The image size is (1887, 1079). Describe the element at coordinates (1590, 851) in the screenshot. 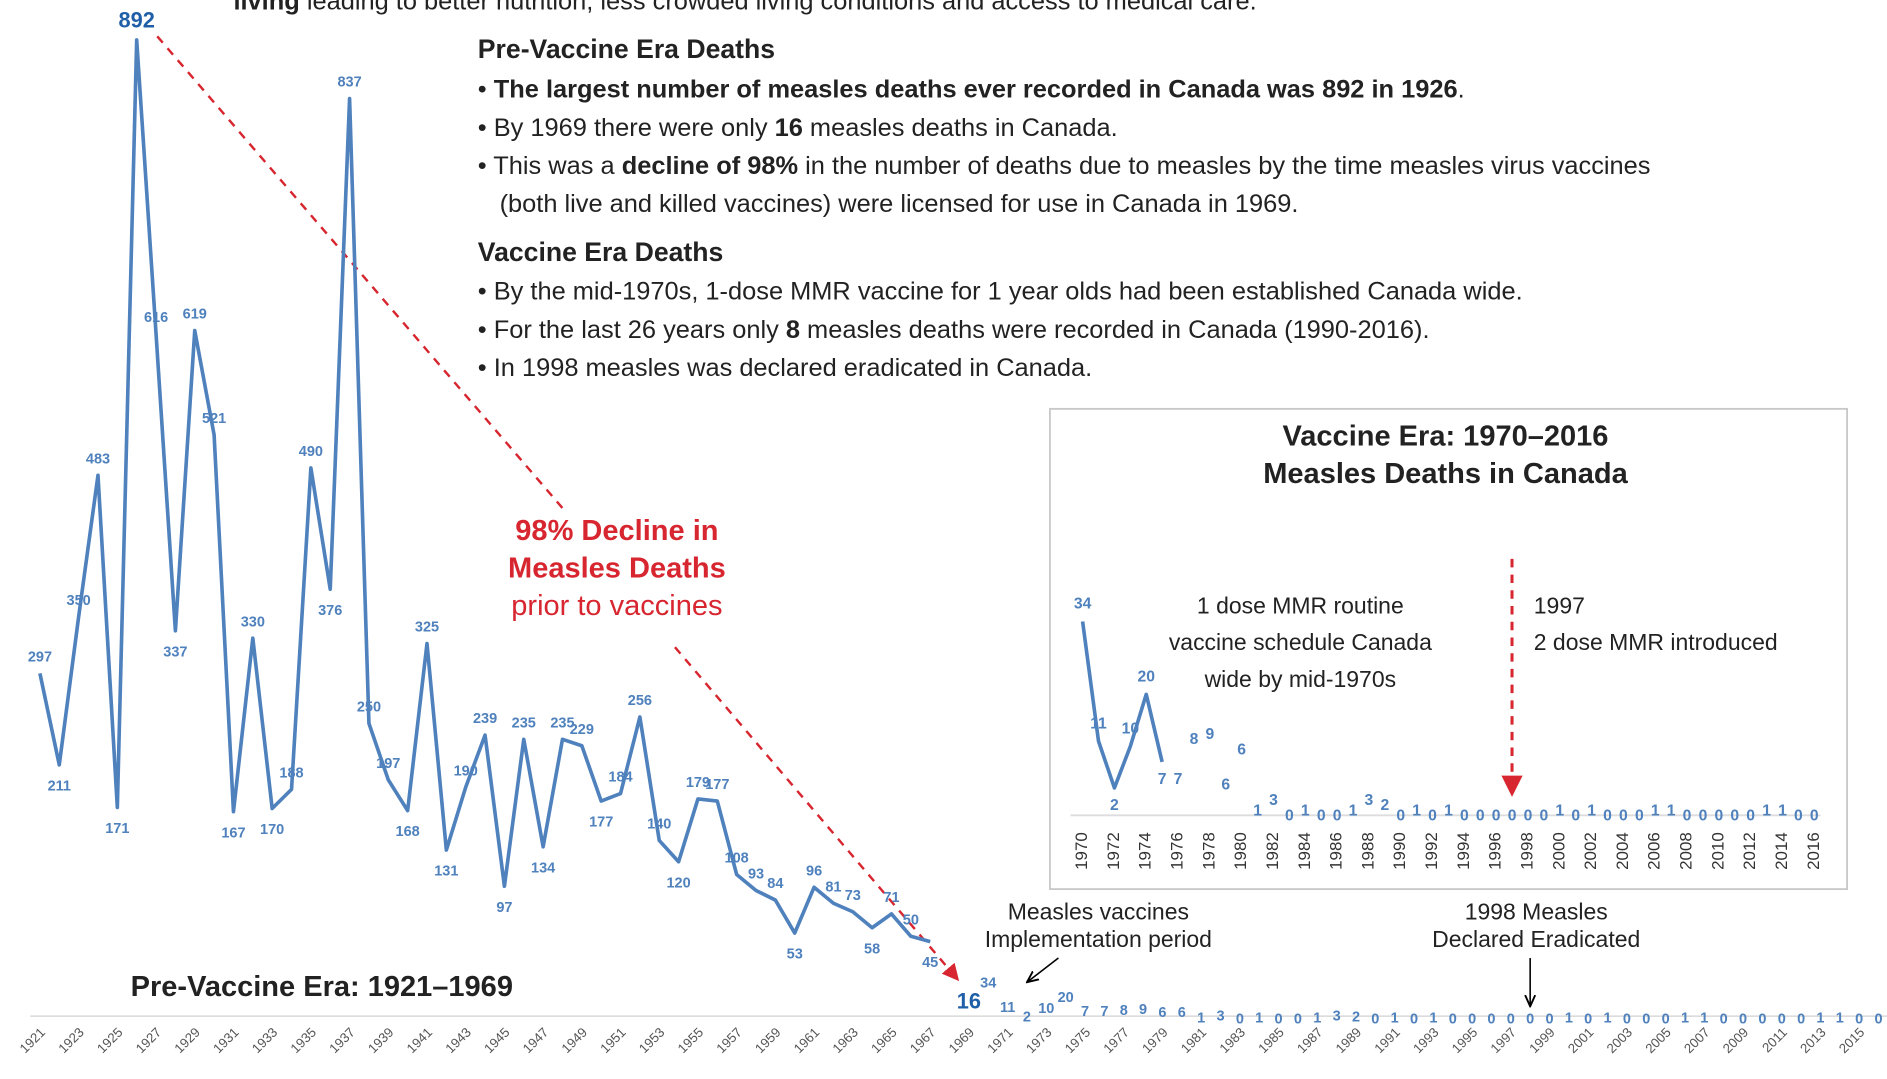

I see `x-tick-label: 2002` at that location.